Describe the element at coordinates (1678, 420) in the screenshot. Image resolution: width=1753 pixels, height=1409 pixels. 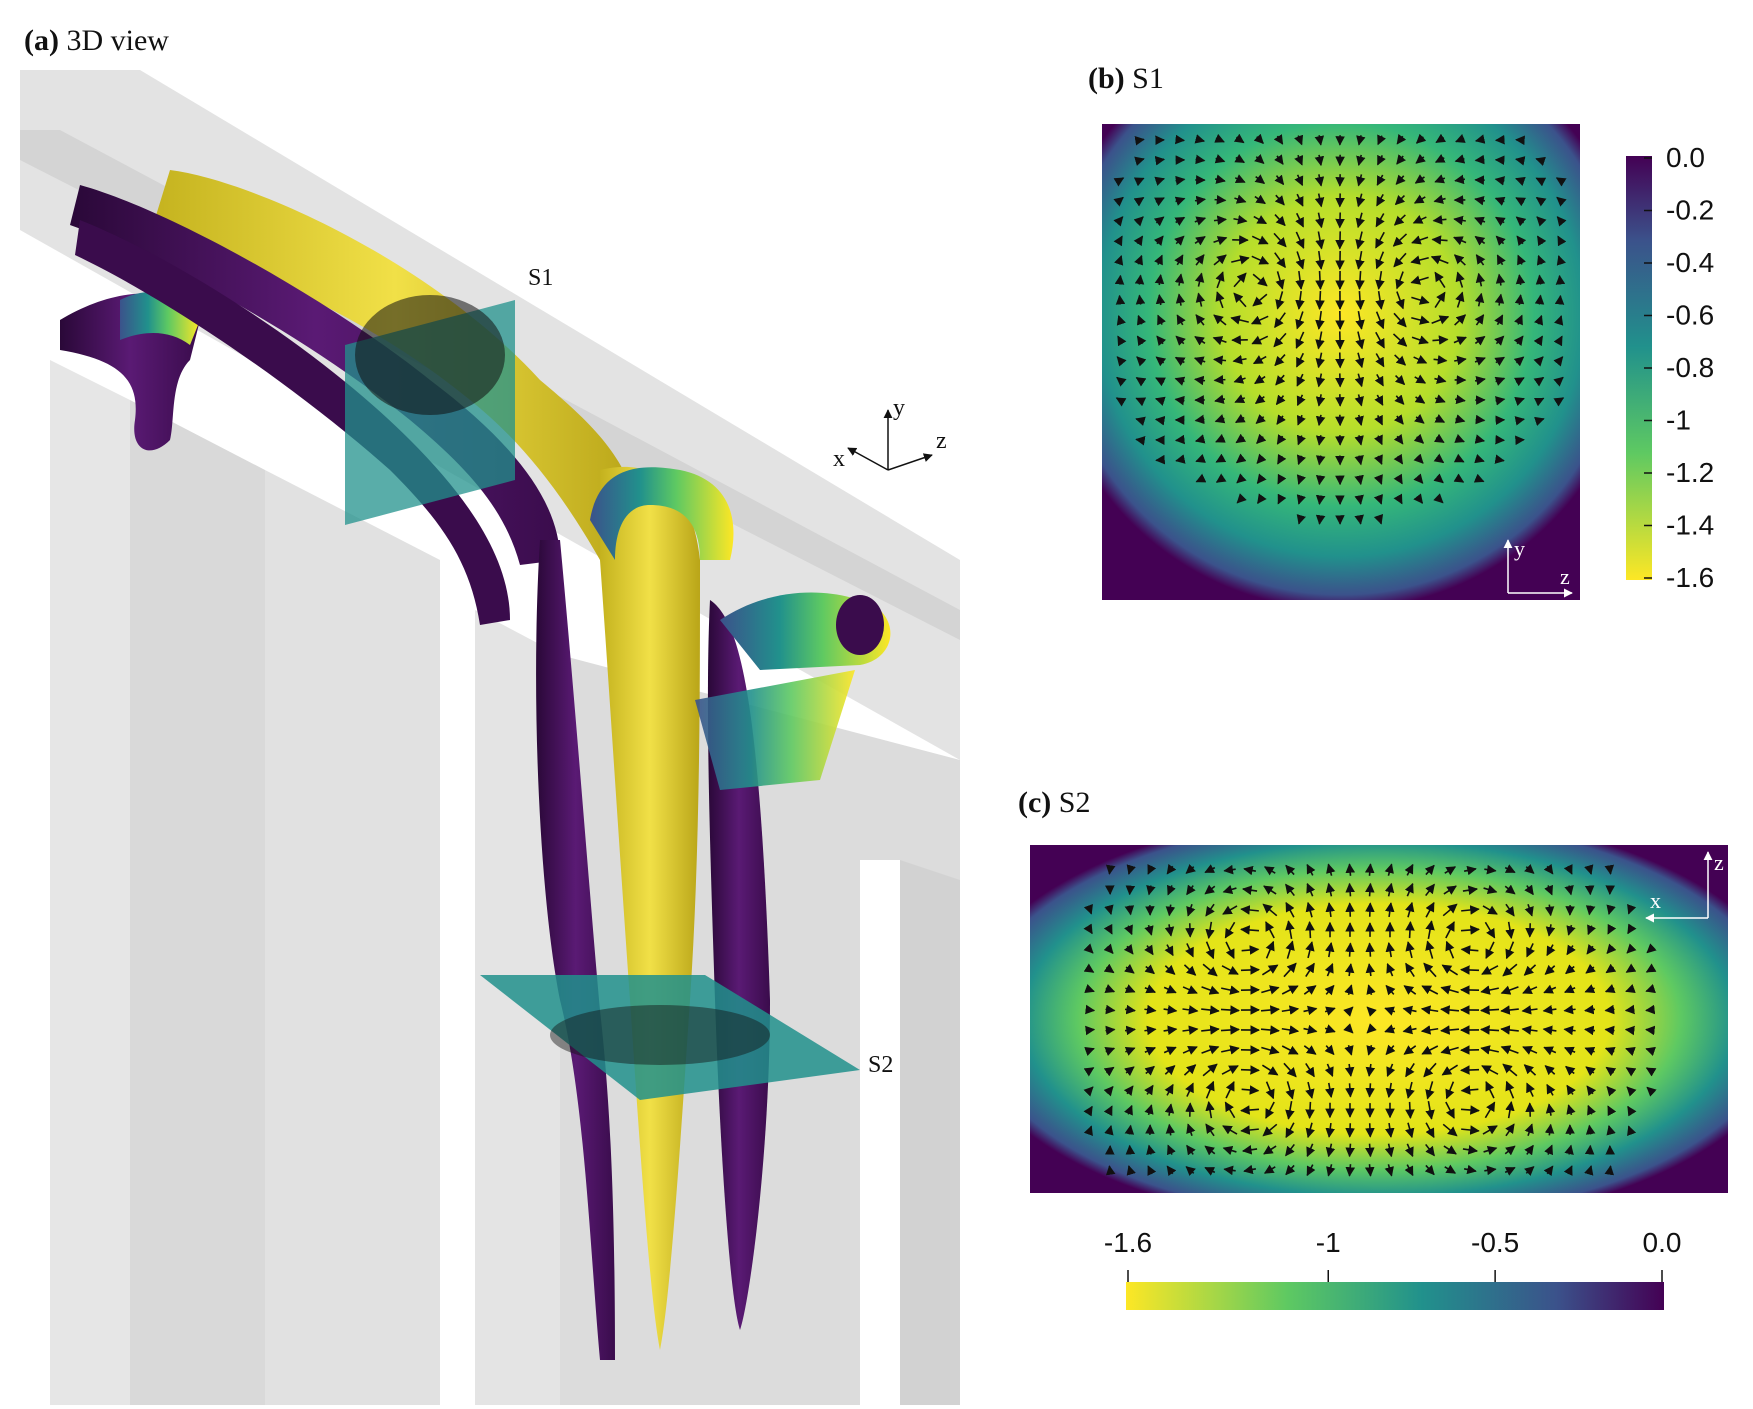
I see `colorbar-b-tick-label: -1` at that location.